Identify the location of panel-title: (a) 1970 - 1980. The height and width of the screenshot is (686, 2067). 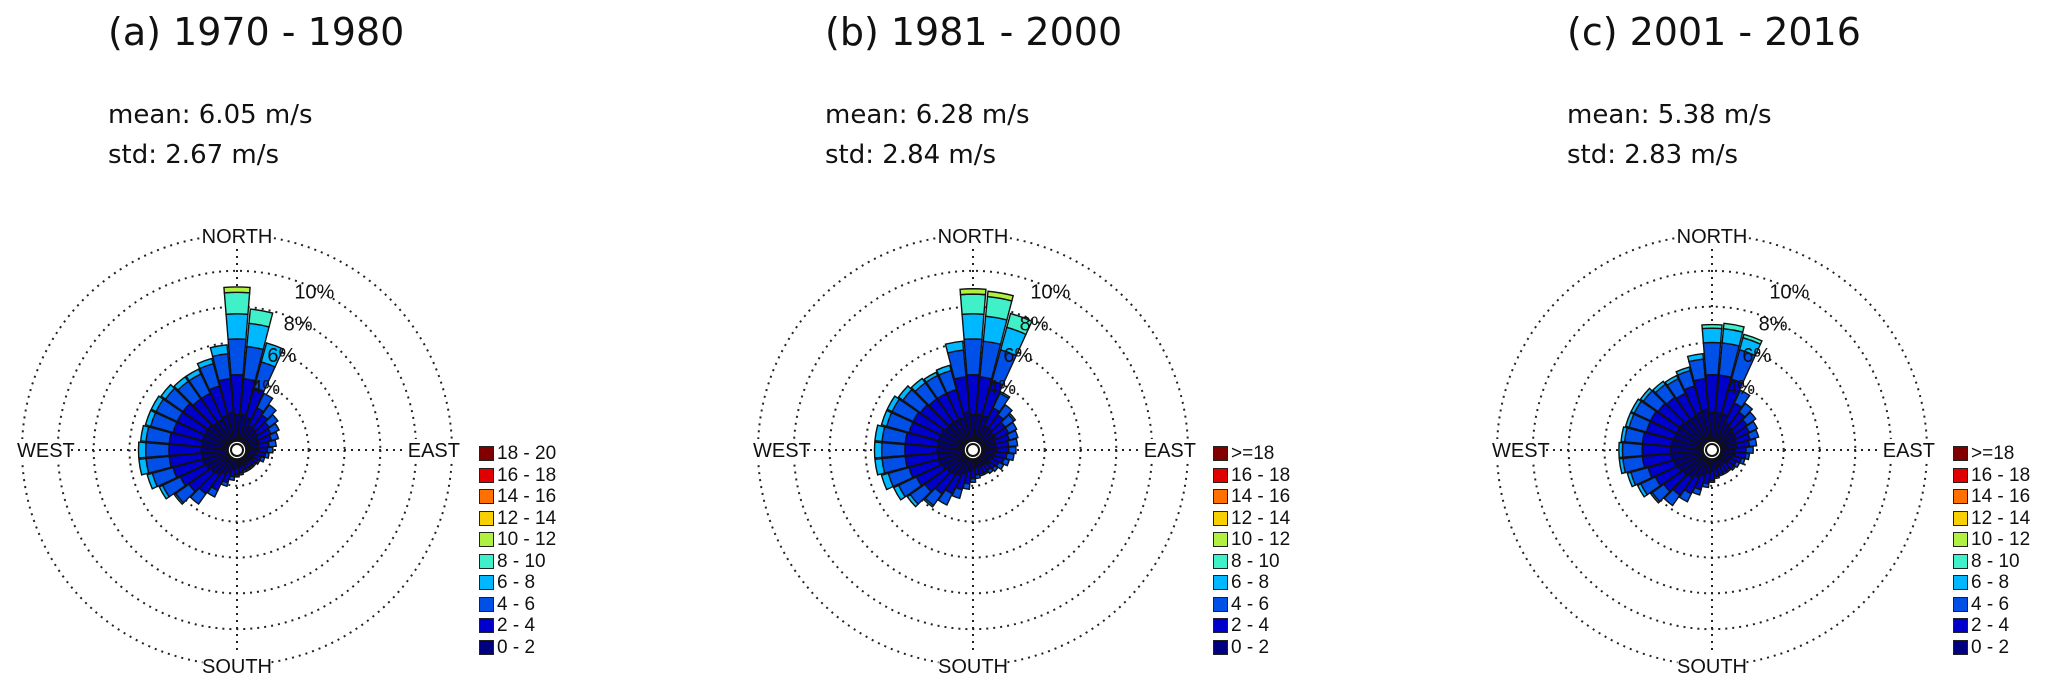
(256, 32).